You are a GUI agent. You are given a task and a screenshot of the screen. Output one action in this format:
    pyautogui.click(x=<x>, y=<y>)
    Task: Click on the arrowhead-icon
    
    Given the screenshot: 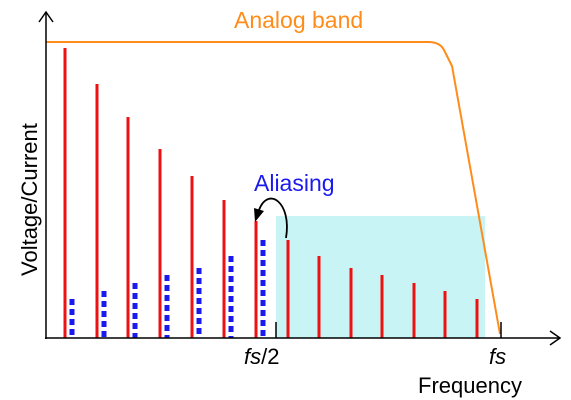 What is the action you would take?
    pyautogui.click(x=259, y=215)
    